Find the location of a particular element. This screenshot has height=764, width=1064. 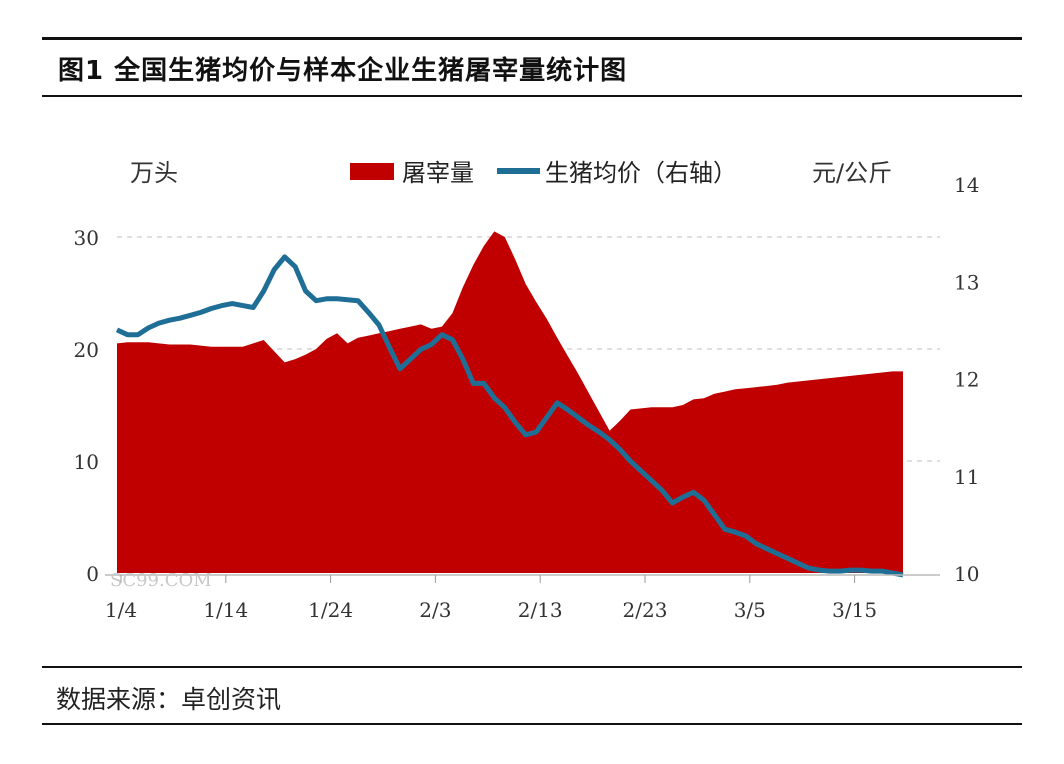

left-tick-label: 30 is located at coordinates (86, 238).